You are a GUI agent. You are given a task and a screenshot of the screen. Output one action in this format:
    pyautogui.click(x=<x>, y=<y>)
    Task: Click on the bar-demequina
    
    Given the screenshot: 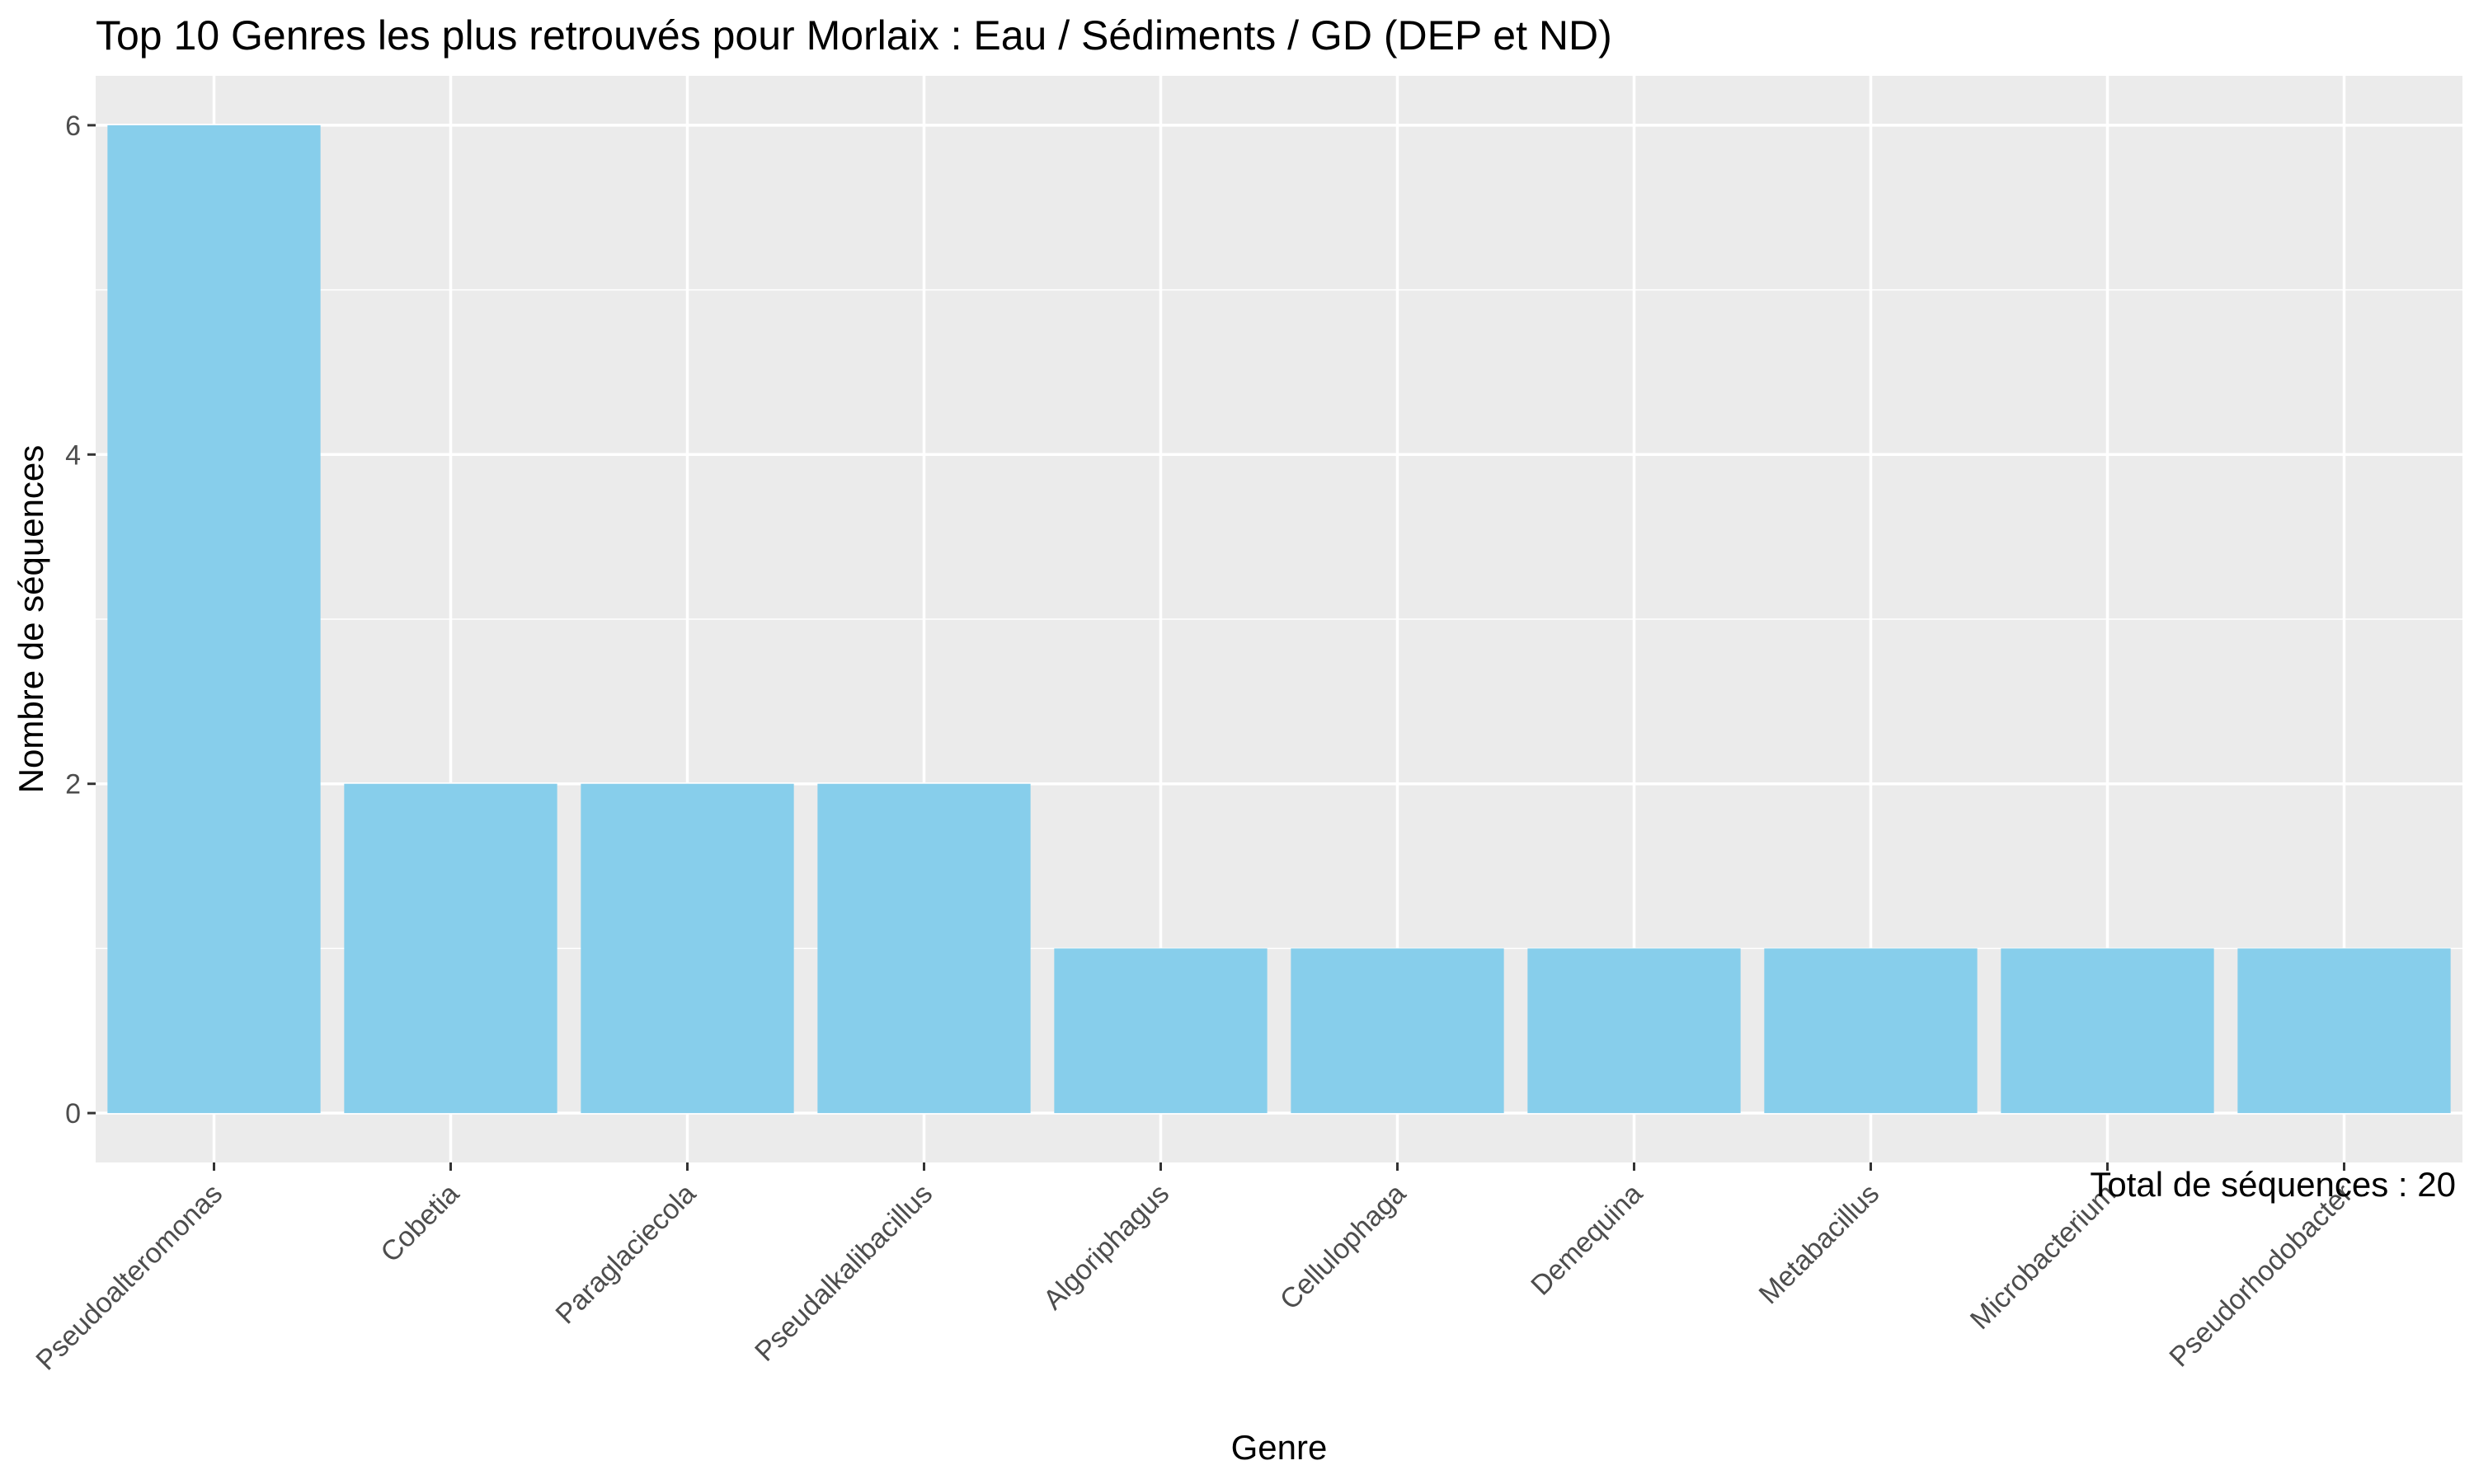 What is the action you would take?
    pyautogui.click(x=1634, y=1031)
    